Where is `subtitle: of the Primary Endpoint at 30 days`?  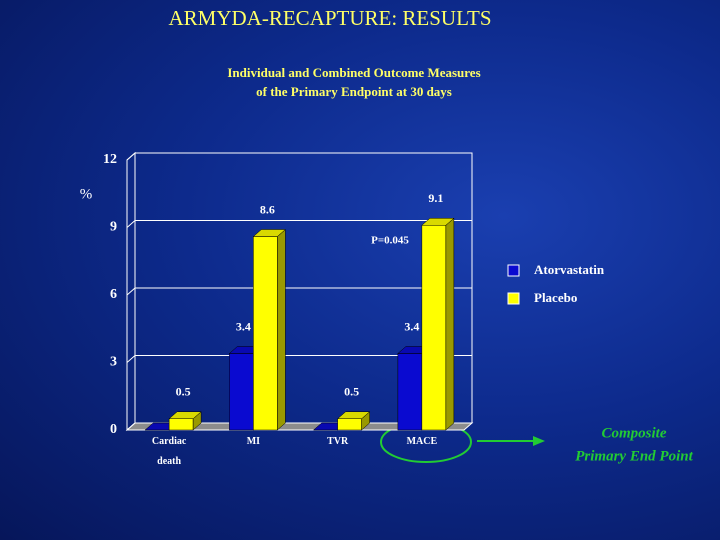 subtitle: of the Primary Endpoint at 30 days is located at coordinates (354, 91).